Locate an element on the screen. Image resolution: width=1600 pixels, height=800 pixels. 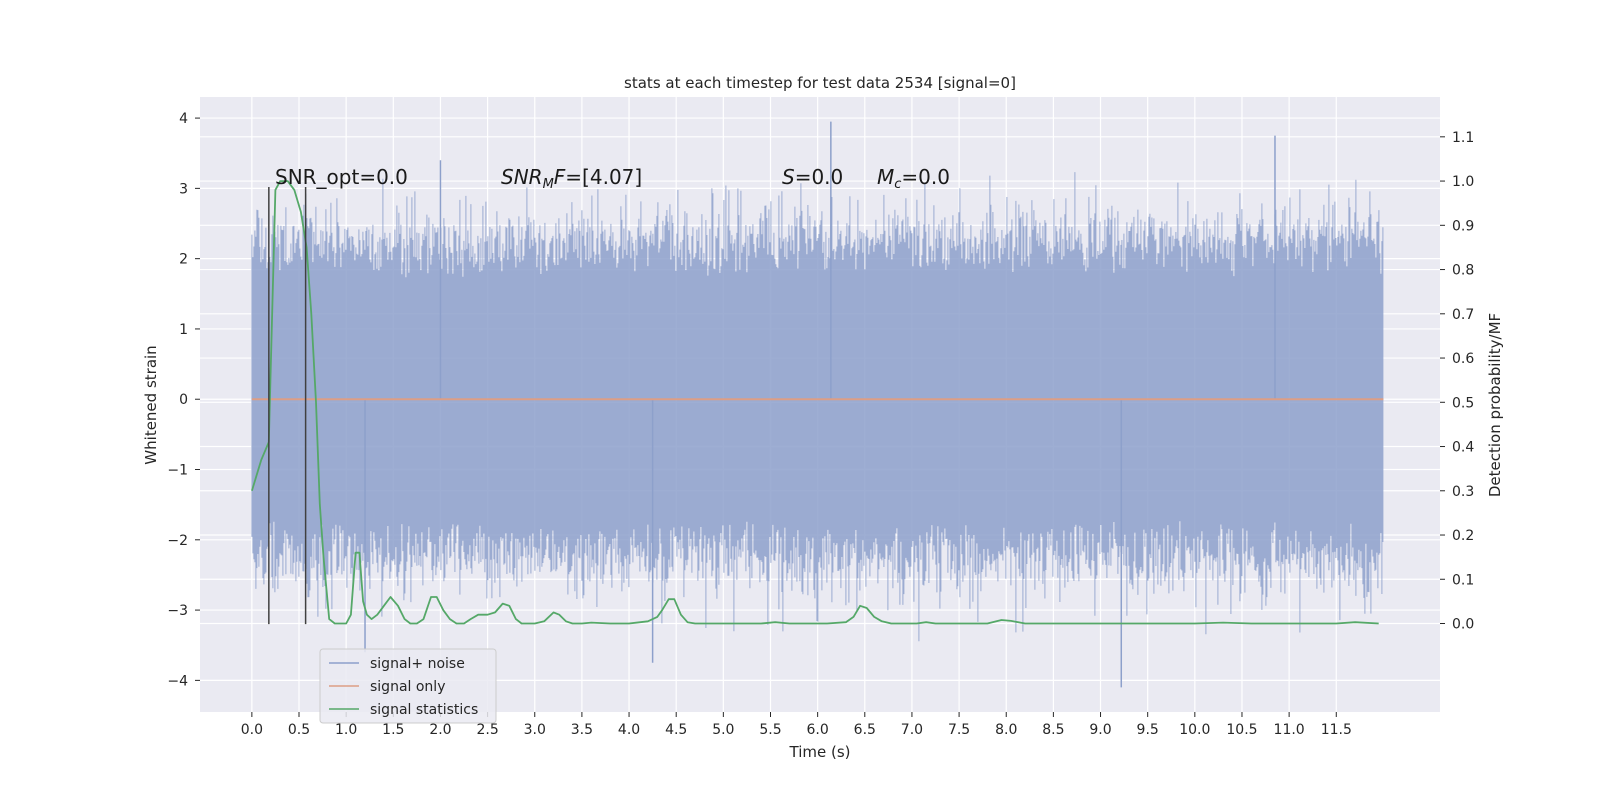
y-tick-label-left: 1 is located at coordinates (183, 330).